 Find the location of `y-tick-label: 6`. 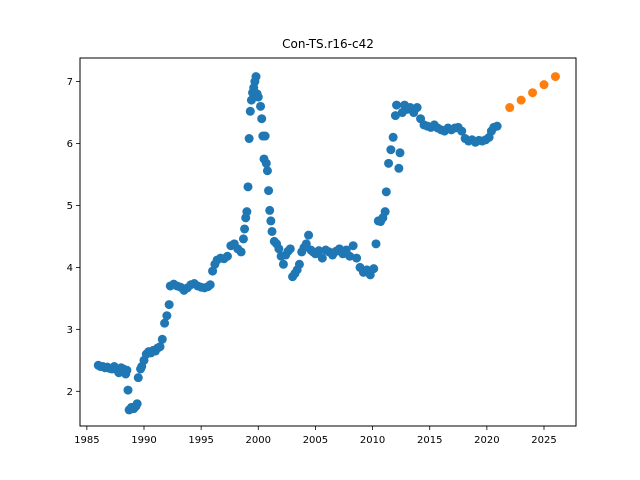

y-tick-label: 6 is located at coordinates (70, 144).